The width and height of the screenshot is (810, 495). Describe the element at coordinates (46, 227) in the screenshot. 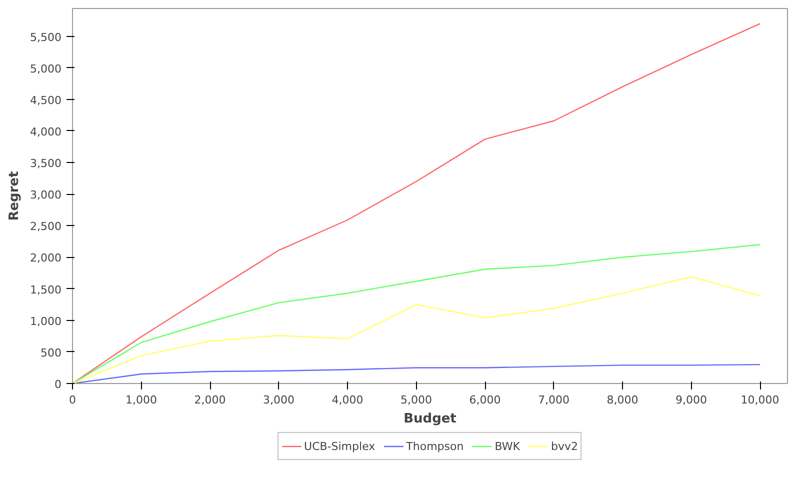

I see `y-tick-label: 2,500` at that location.